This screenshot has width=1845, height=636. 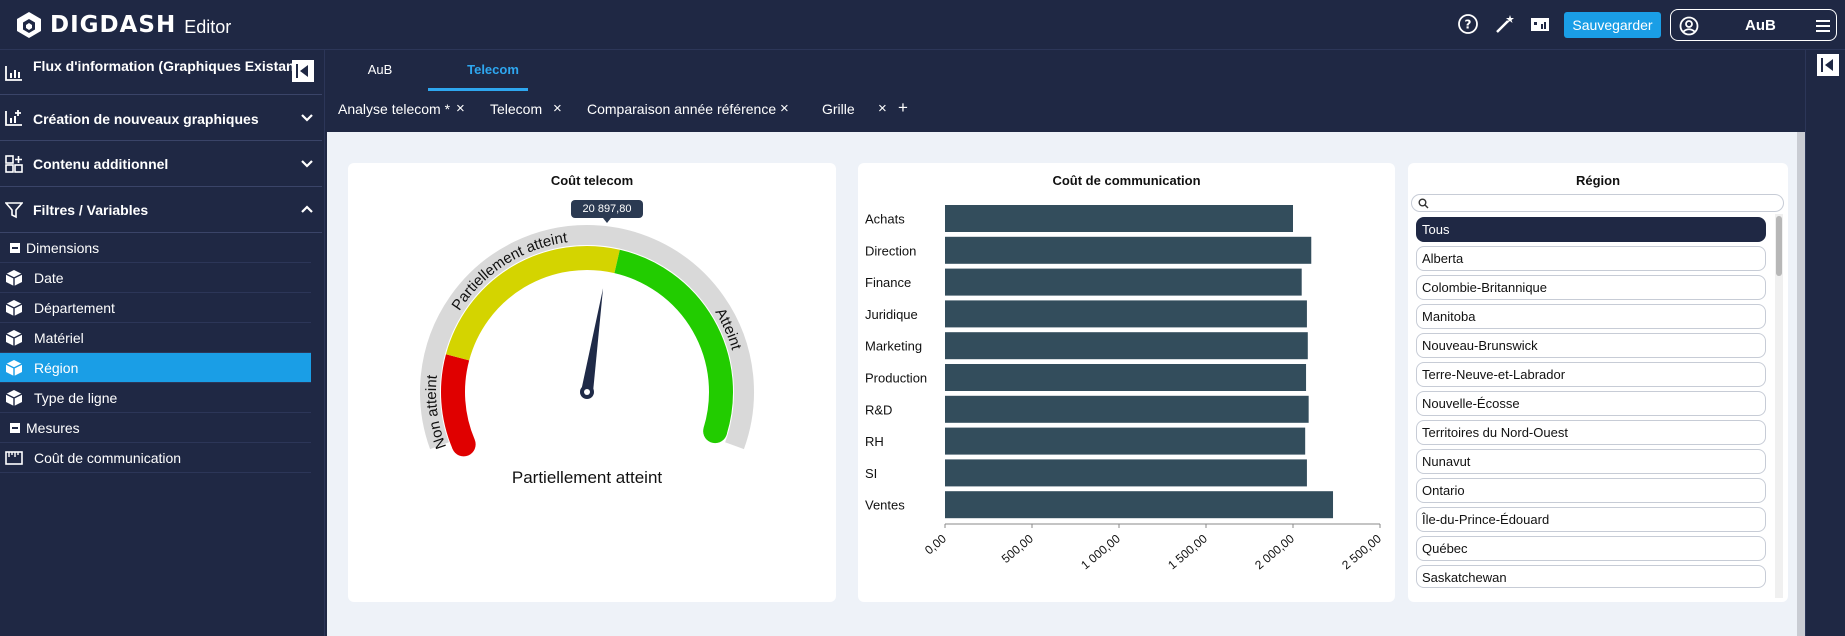 I want to click on bar-chart-icon, so click(x=13, y=73).